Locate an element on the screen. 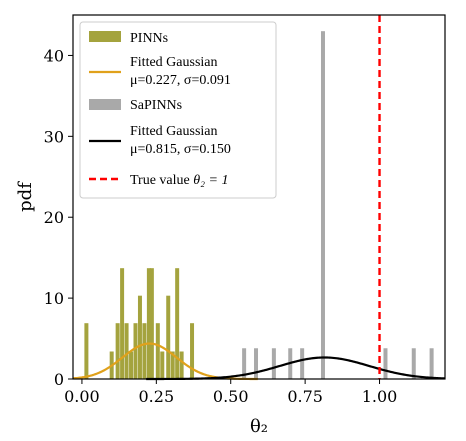 The width and height of the screenshot is (466, 441). y-tick-label-4: 40 is located at coordinates (54, 55).